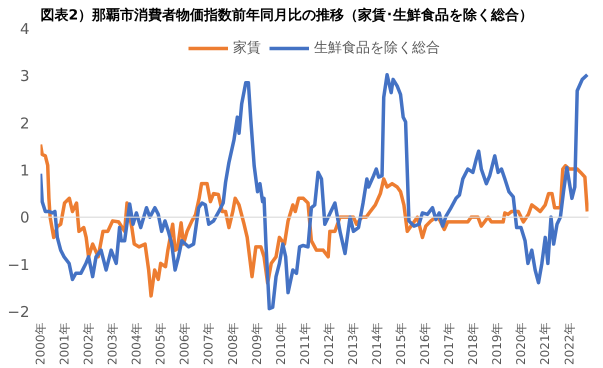  I want to click on x-tick-label: 2005年, so click(161, 344).